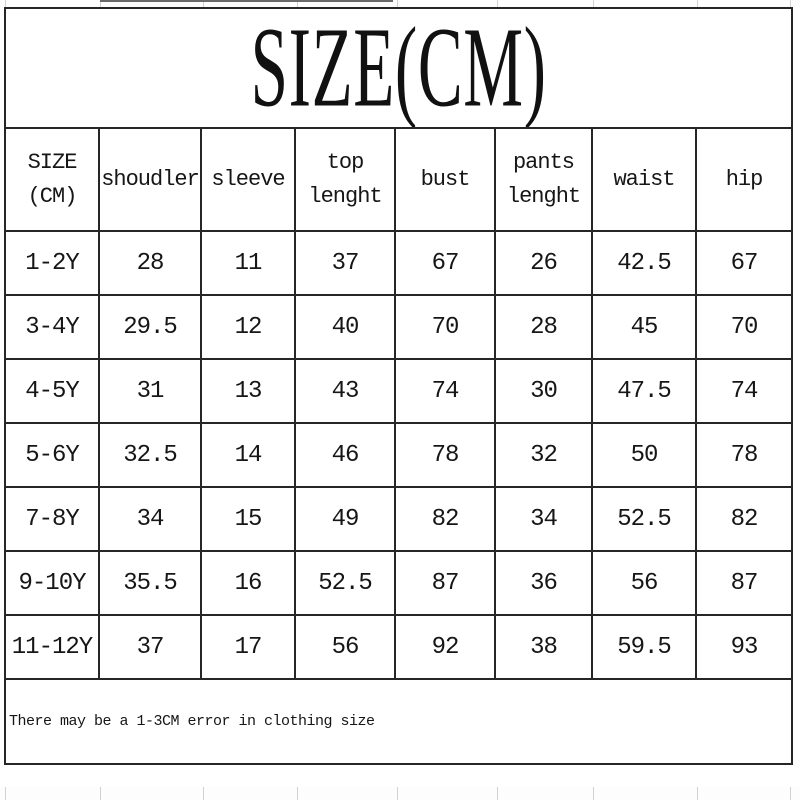 This screenshot has width=800, height=800. I want to click on table-title: SIZE(CM), so click(398, 68).